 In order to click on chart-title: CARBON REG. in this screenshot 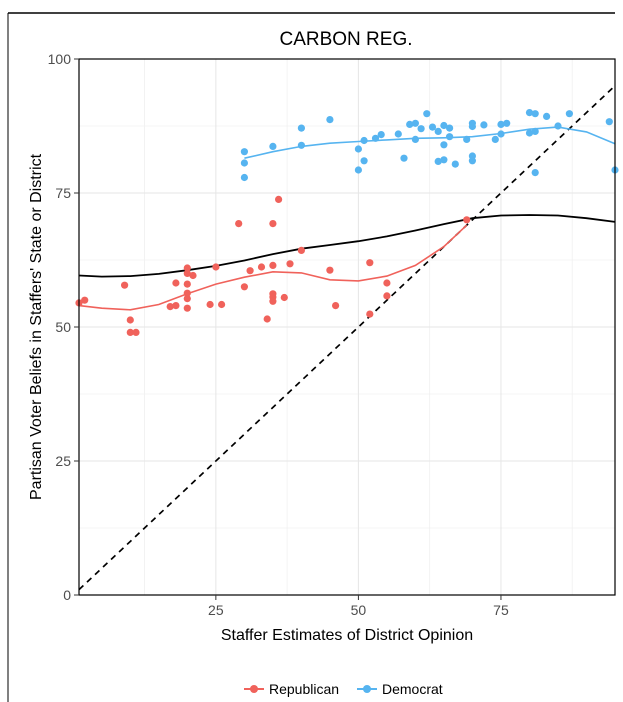, I will do `click(345, 39)`.